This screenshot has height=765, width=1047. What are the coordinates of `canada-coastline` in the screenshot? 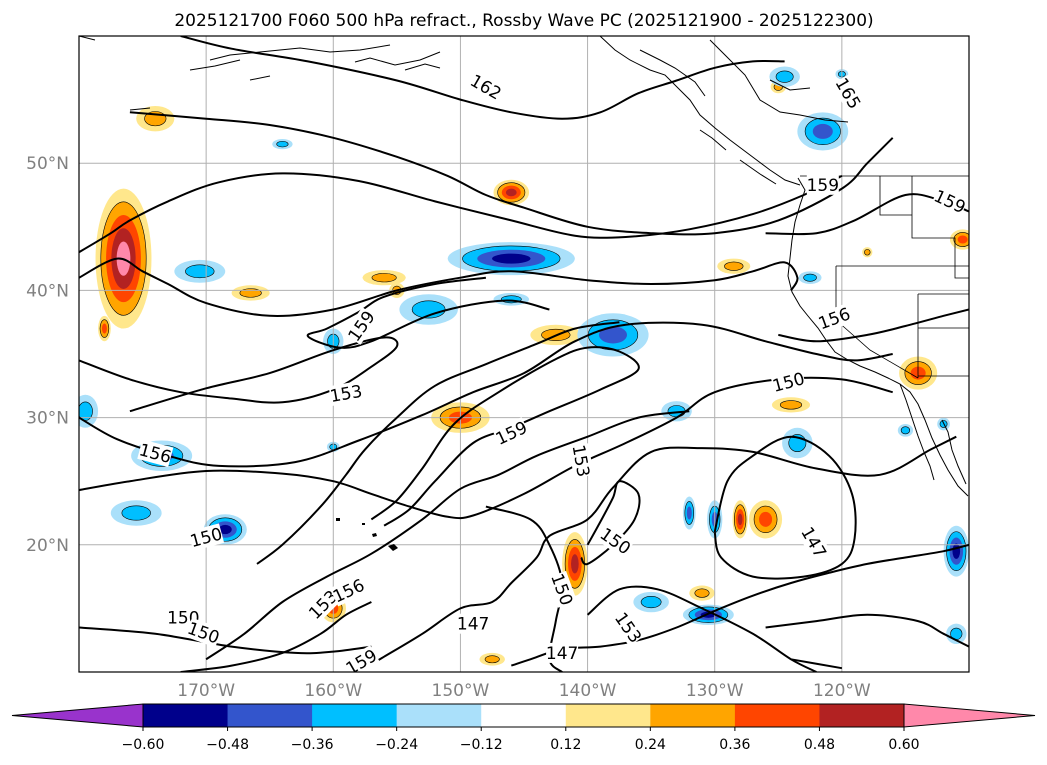 It's located at (724, 111).